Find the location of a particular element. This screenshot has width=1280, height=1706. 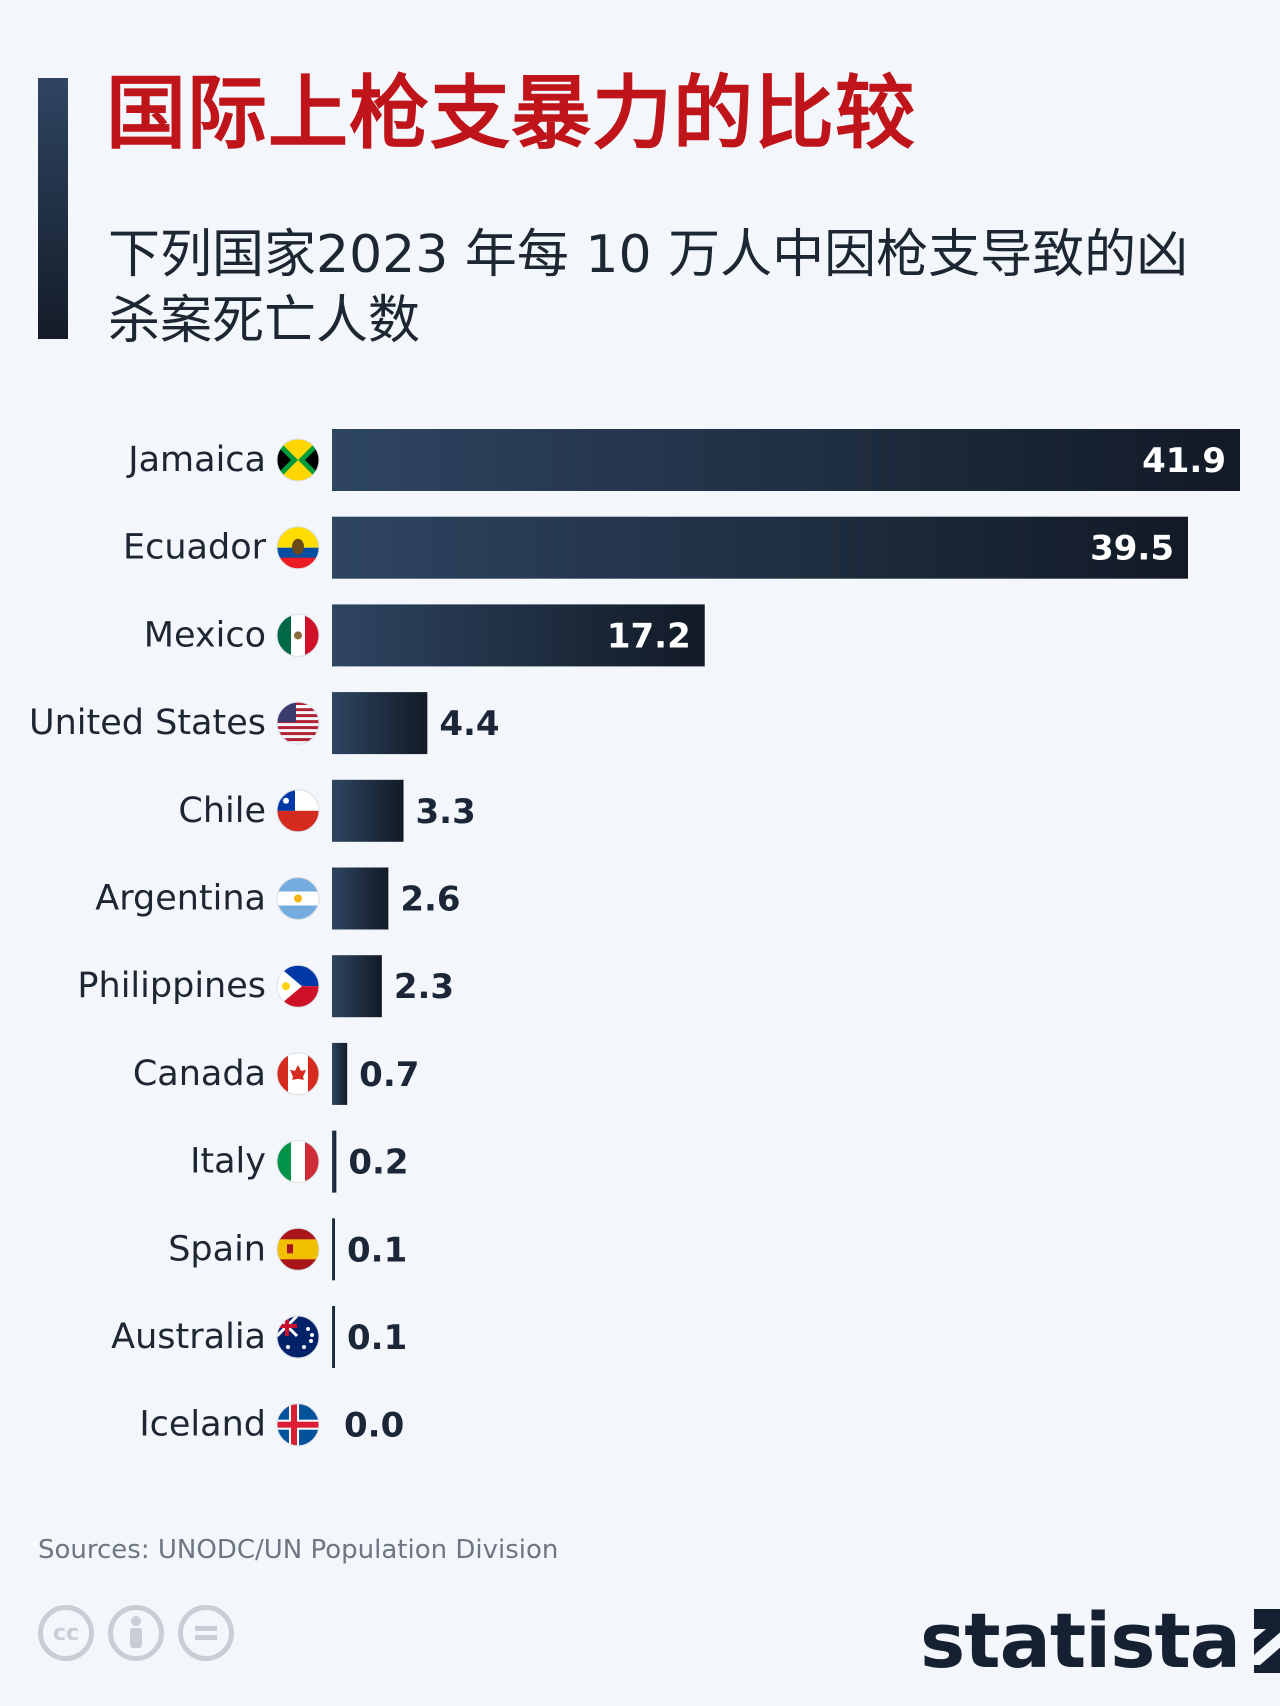

bar-row: Philippines 2.3 is located at coordinates (265, 986).